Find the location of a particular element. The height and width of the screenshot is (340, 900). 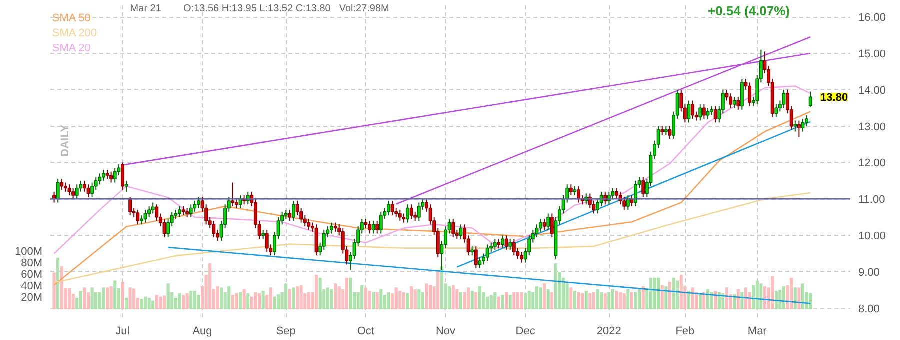

y2-tick-label: 60M is located at coordinates (32, 275).